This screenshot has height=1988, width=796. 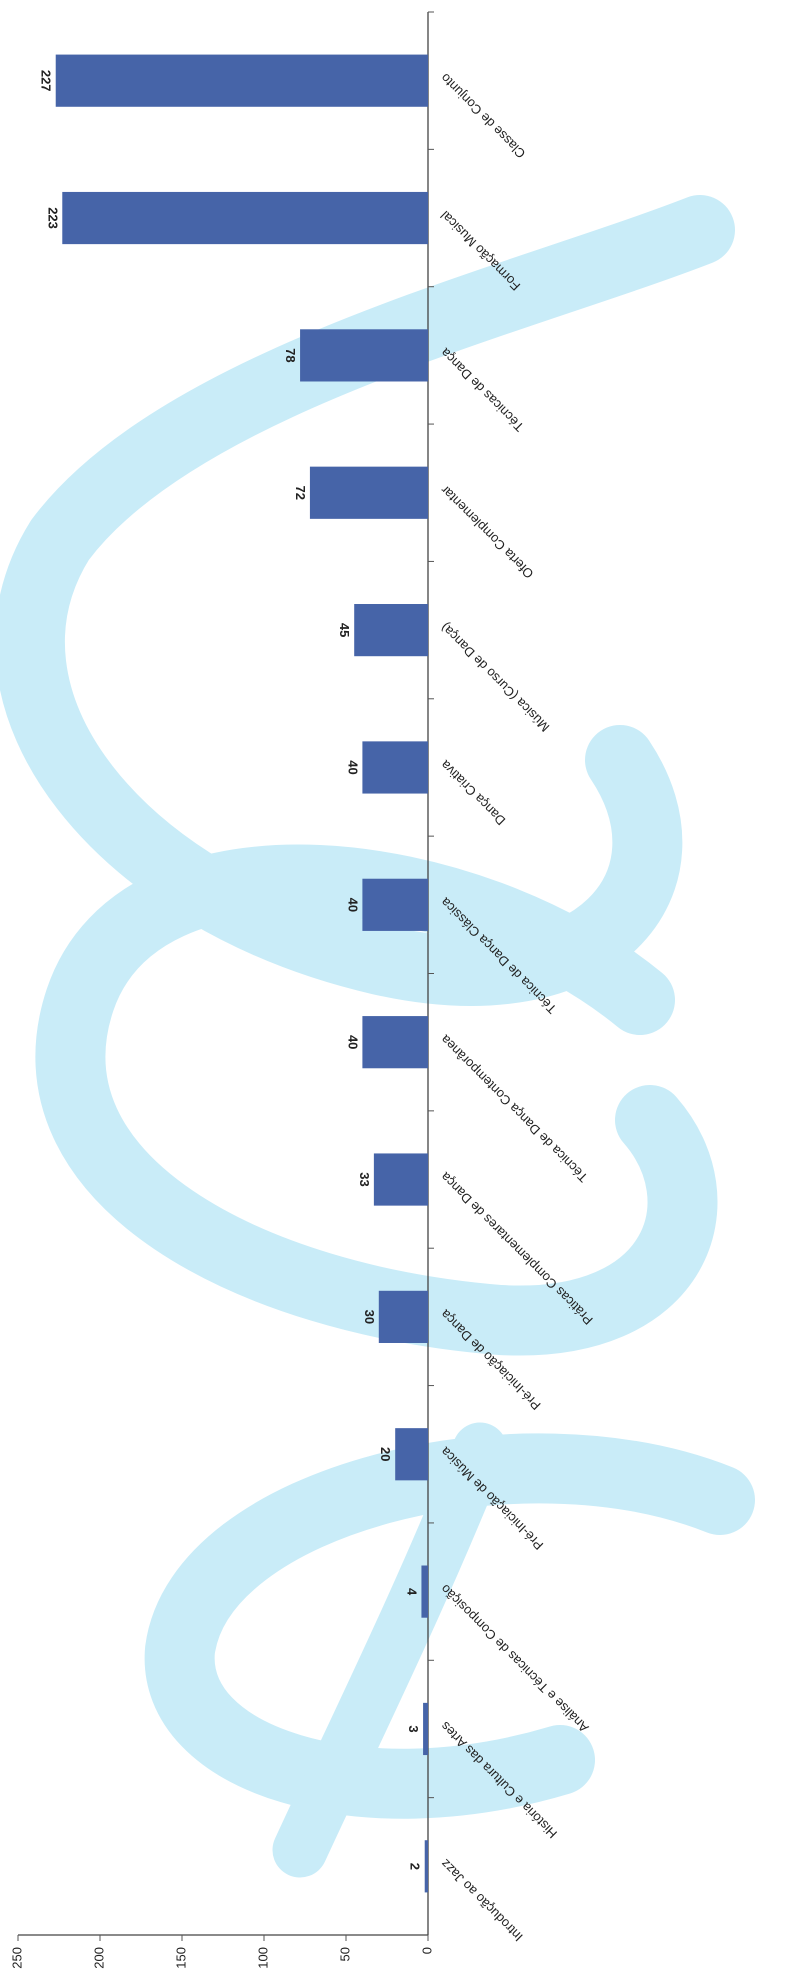 What do you see at coordinates (514, 1109) in the screenshot?
I see `category-label: Técnica de Dança Contemporânea` at bounding box center [514, 1109].